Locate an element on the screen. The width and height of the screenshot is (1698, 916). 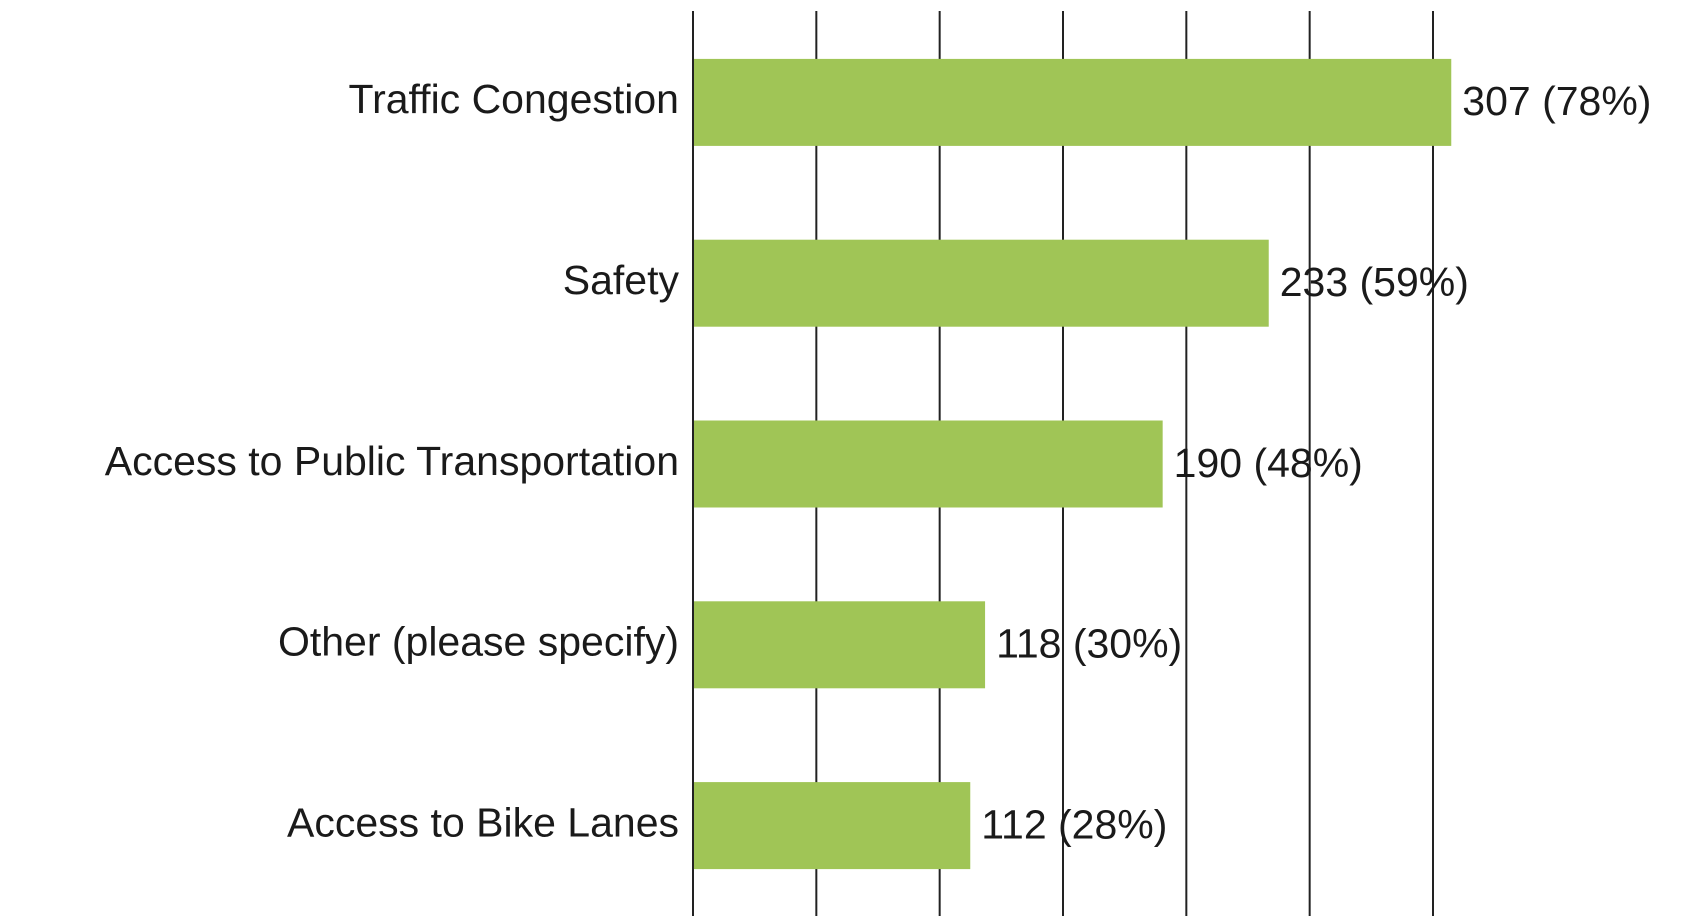
y-tick-label: Other (please specify) is located at coordinates (478, 642).